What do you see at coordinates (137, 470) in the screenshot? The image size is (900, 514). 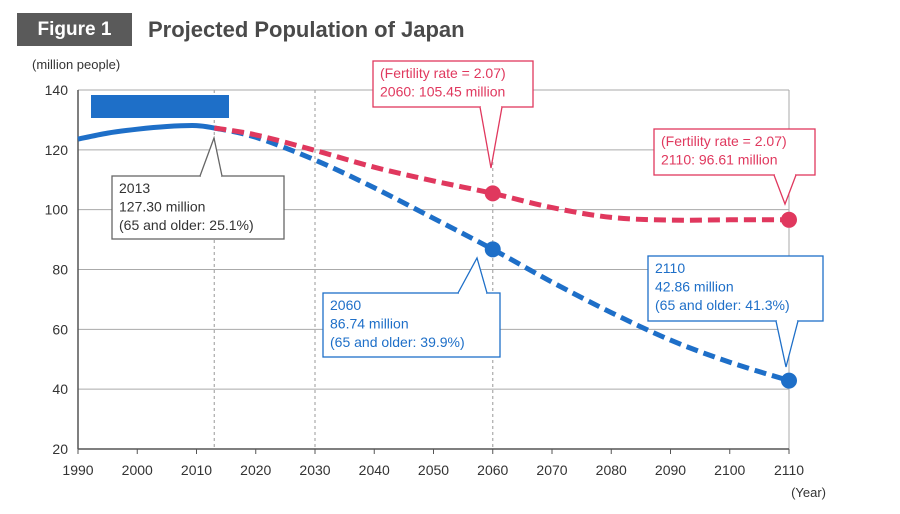 I see `x-tick-label: 2000` at bounding box center [137, 470].